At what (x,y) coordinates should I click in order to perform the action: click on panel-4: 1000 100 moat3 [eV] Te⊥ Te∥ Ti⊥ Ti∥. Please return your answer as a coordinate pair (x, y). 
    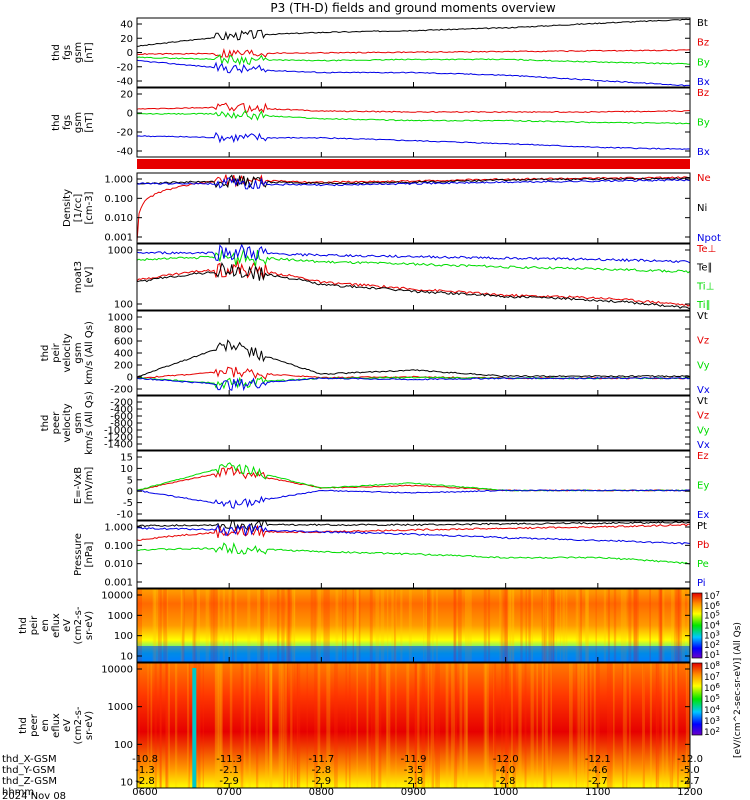
    Looking at the image, I should click on (394, 277).